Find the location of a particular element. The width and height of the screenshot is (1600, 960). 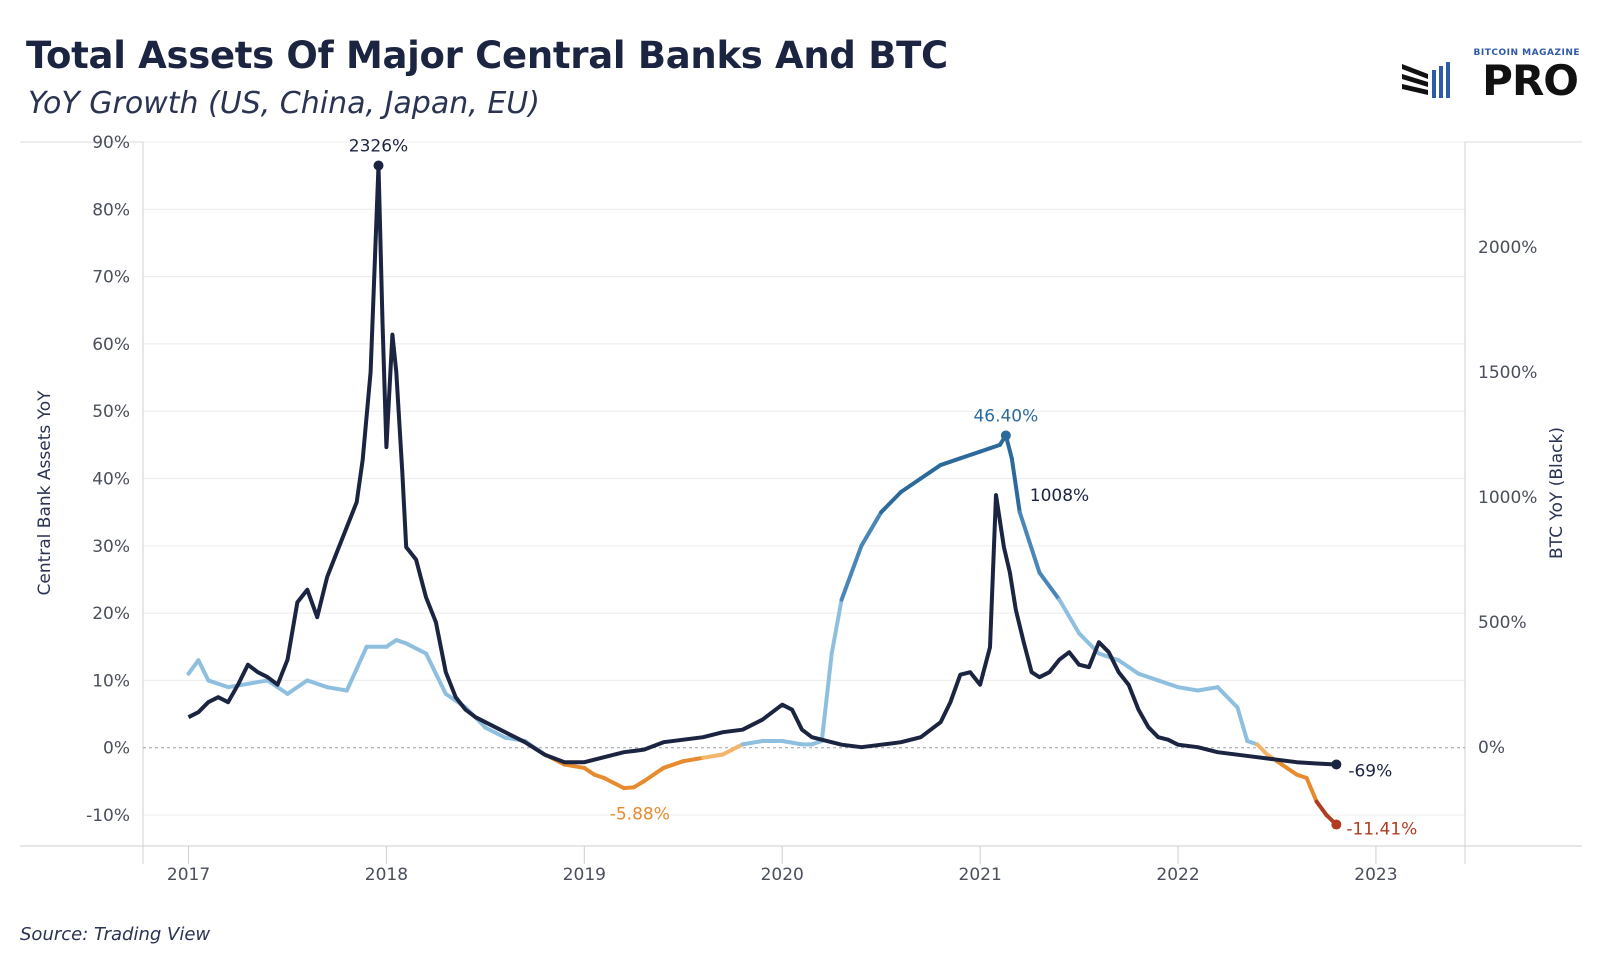

y-left-tick-label: 40% is located at coordinates (111, 480).